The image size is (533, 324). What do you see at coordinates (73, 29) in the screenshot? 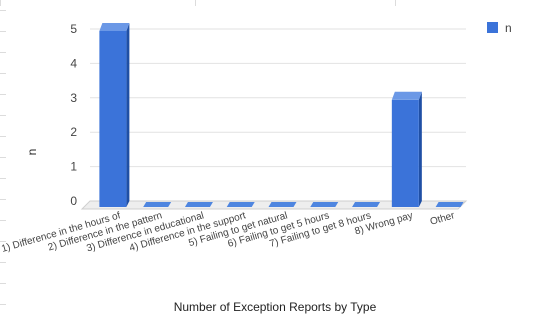
I see `y-tick-label: 5` at bounding box center [73, 29].